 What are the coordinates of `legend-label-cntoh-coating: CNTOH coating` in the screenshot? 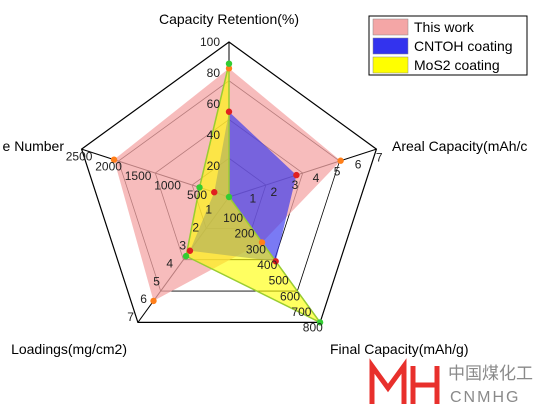 It's located at (463, 46).